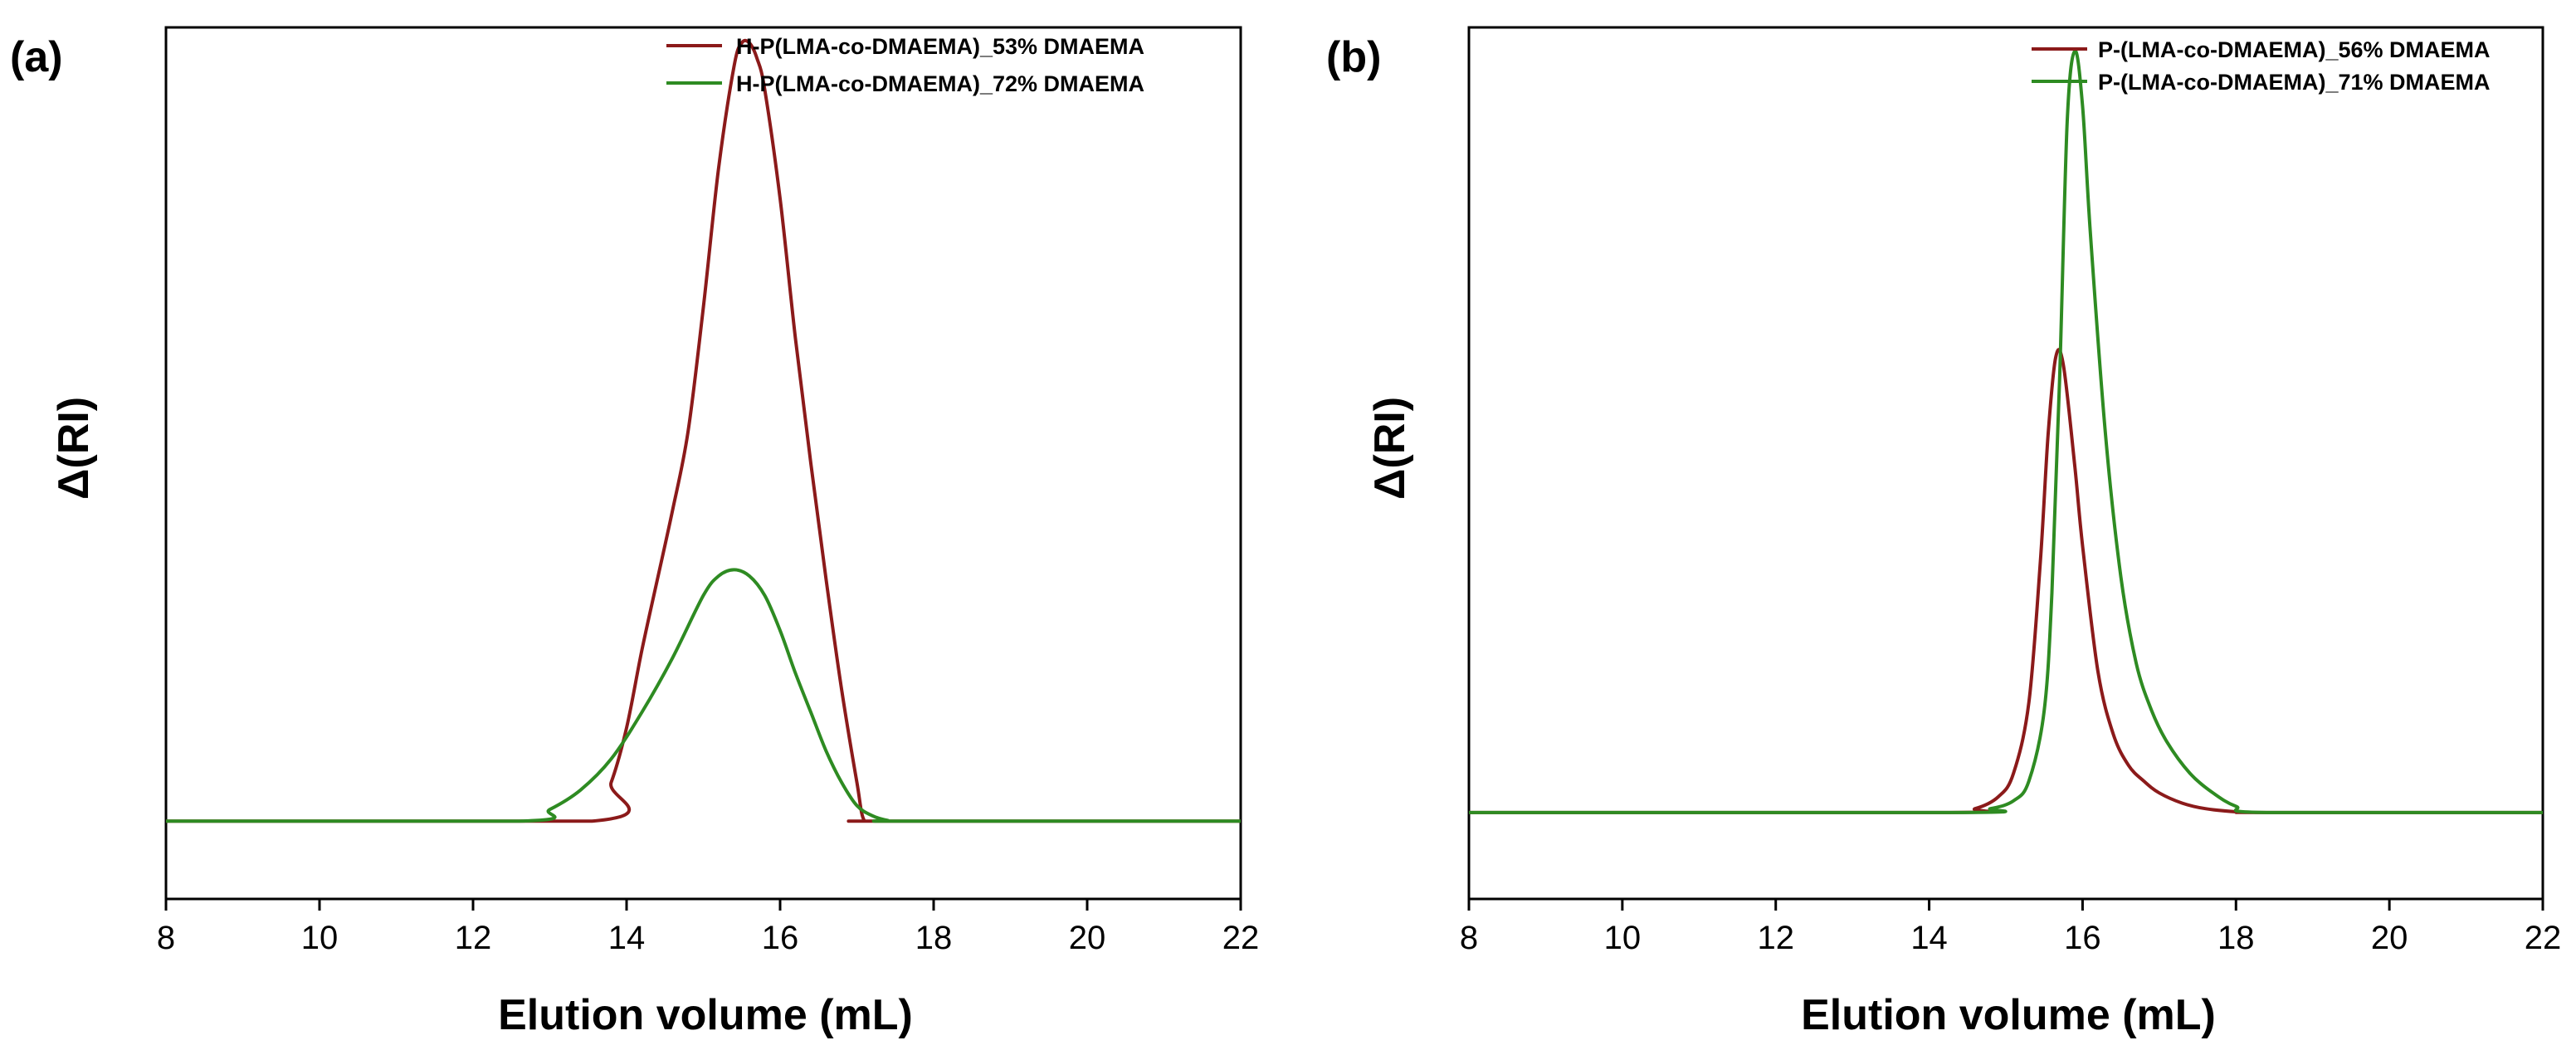 The width and height of the screenshot is (2576, 1055). Describe the element at coordinates (1623, 938) in the screenshot. I see `x-tick-label-b-1: 10` at that location.